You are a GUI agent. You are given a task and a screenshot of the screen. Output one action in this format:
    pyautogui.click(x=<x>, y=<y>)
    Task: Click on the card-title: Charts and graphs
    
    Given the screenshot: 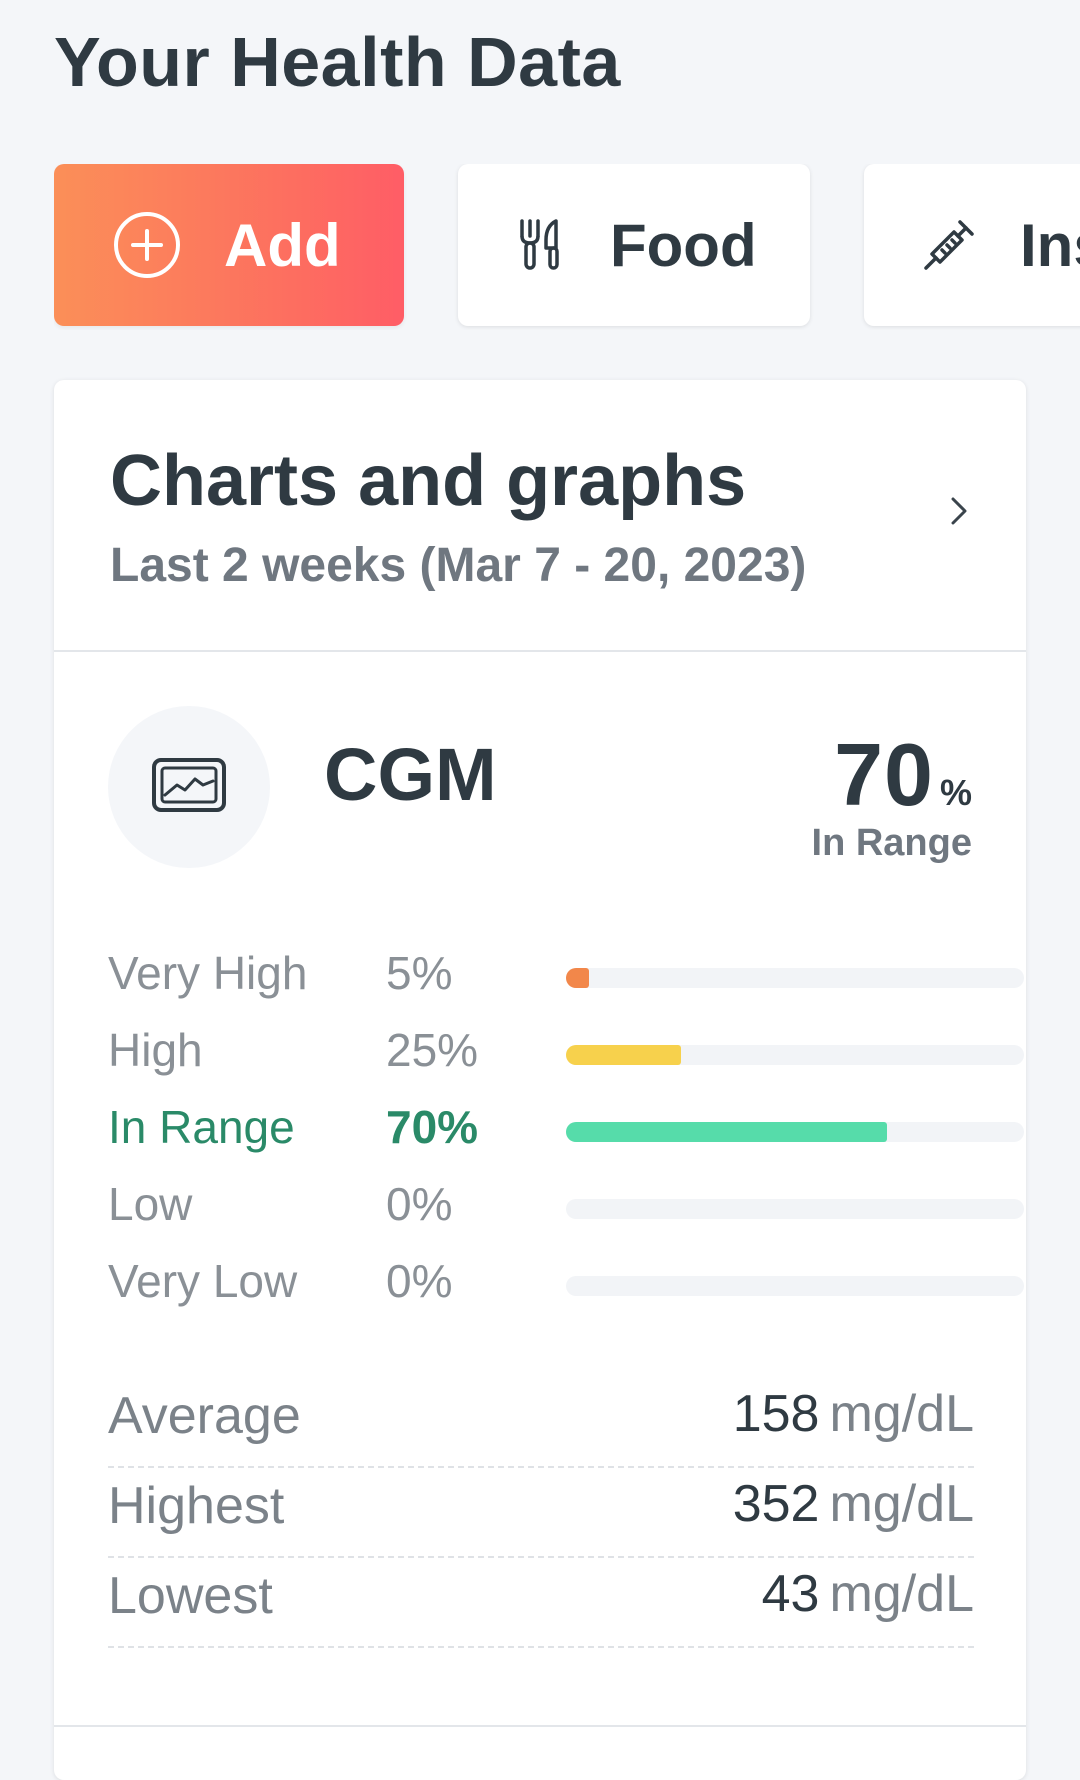 What is the action you would take?
    pyautogui.click(x=428, y=481)
    